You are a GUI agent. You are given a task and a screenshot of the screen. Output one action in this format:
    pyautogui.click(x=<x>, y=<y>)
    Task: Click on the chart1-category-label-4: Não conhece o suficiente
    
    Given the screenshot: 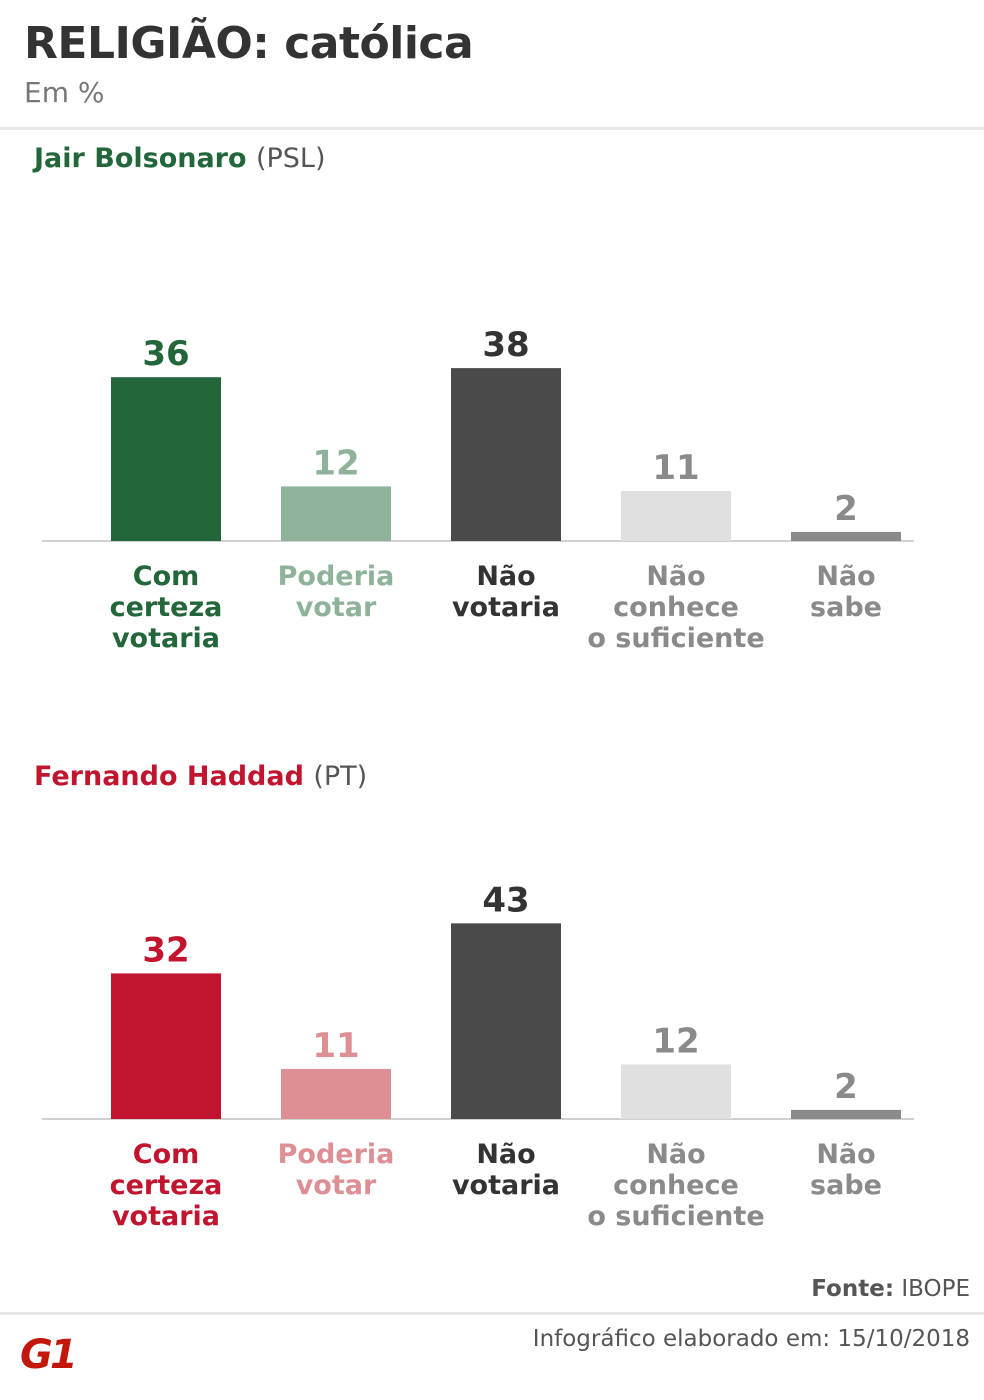 What is the action you would take?
    pyautogui.click(x=675, y=607)
    